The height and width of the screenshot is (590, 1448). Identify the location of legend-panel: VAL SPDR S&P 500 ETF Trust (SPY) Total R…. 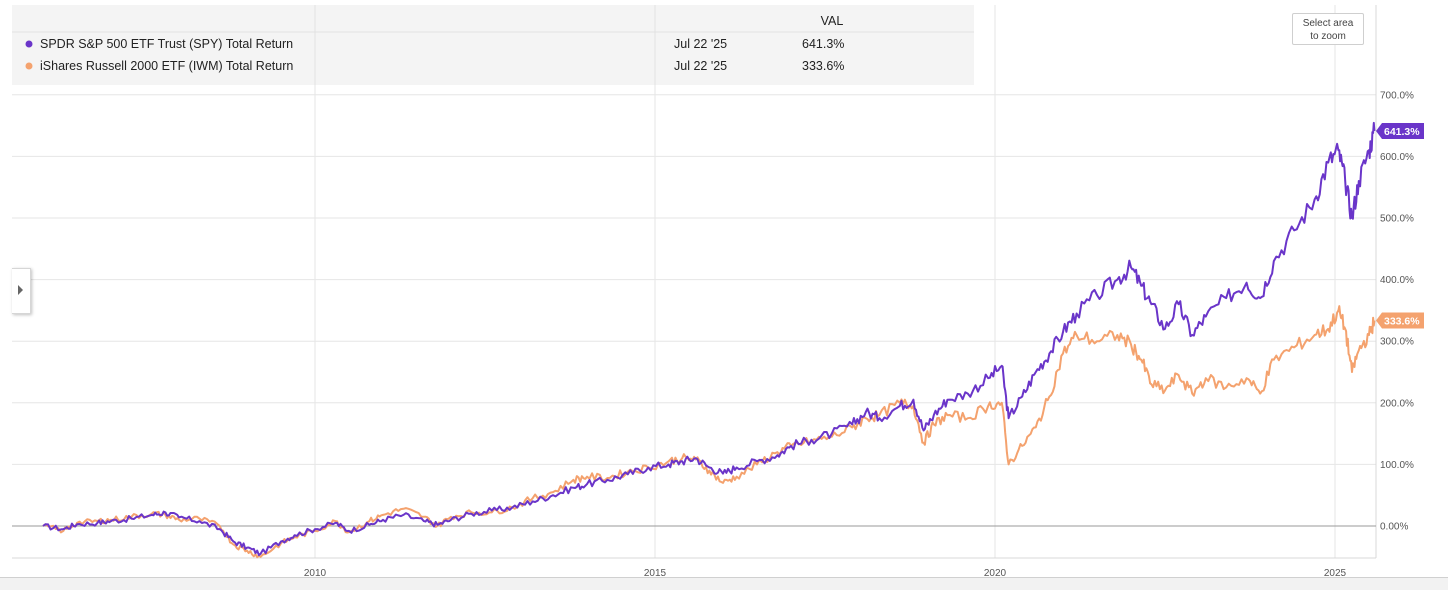
(493, 45).